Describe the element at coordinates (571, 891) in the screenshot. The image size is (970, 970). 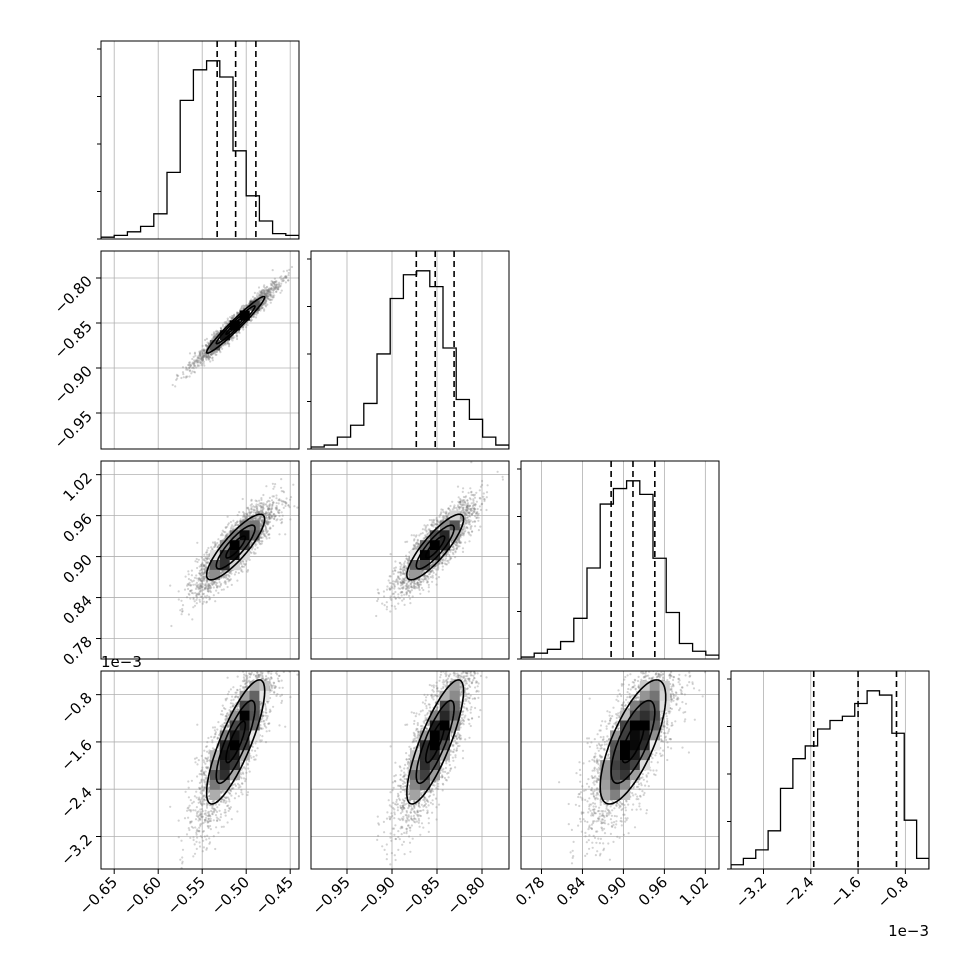
I see `x-tick-label: 0.84` at that location.